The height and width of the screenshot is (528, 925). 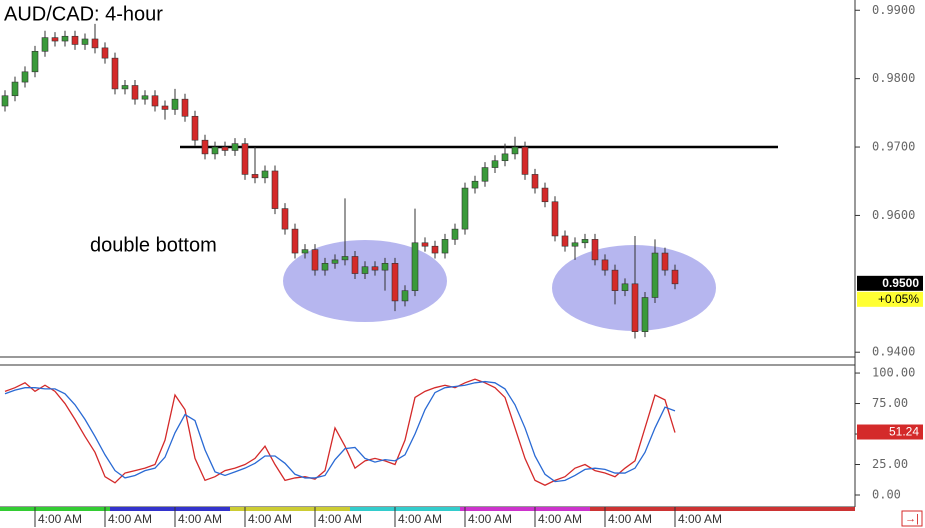 I want to click on scroll-icon: →|, so click(x=912, y=519).